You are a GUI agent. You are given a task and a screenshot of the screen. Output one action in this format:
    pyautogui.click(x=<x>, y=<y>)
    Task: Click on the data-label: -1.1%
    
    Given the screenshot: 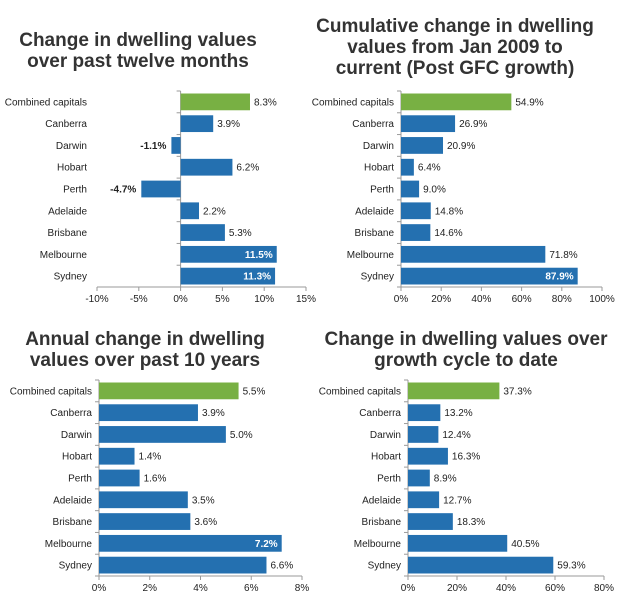 What is the action you would take?
    pyautogui.click(x=153, y=146)
    